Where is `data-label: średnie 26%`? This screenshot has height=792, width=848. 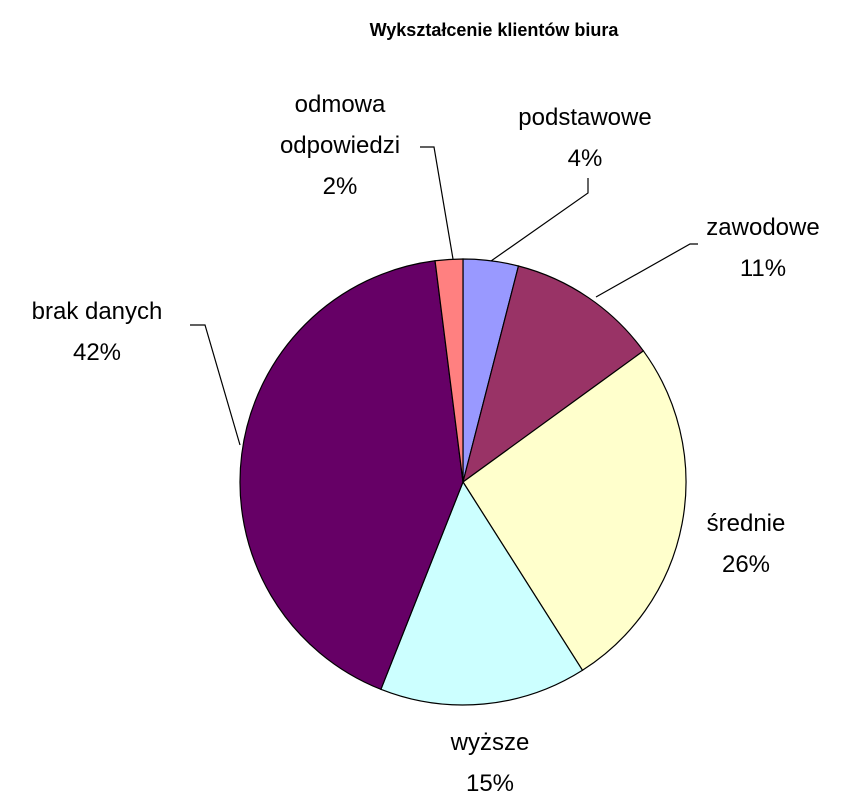
data-label: średnie 26% is located at coordinates (746, 544).